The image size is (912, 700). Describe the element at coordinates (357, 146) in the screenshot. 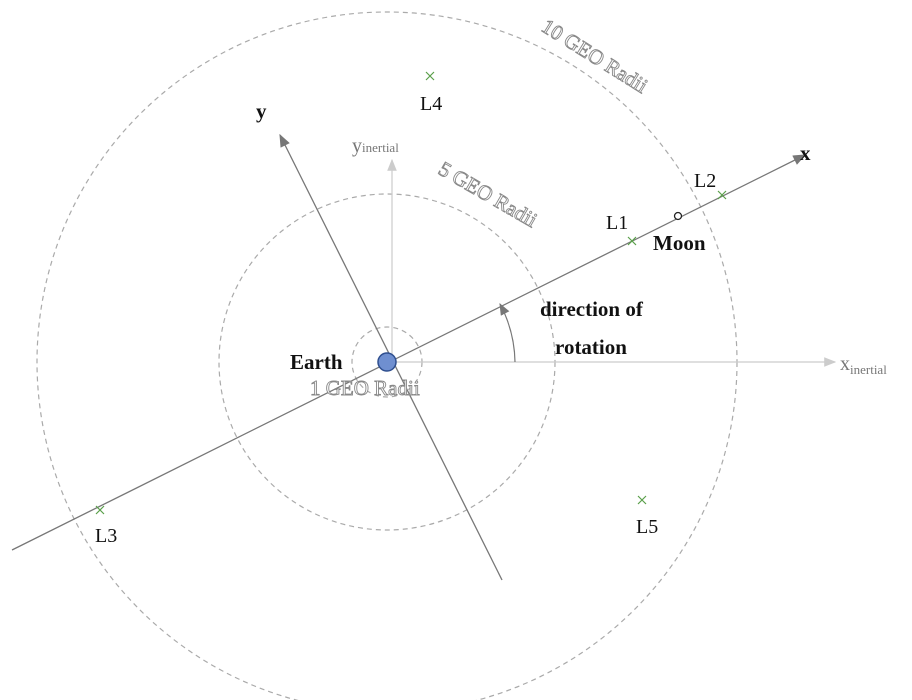

I see `base: y` at that location.